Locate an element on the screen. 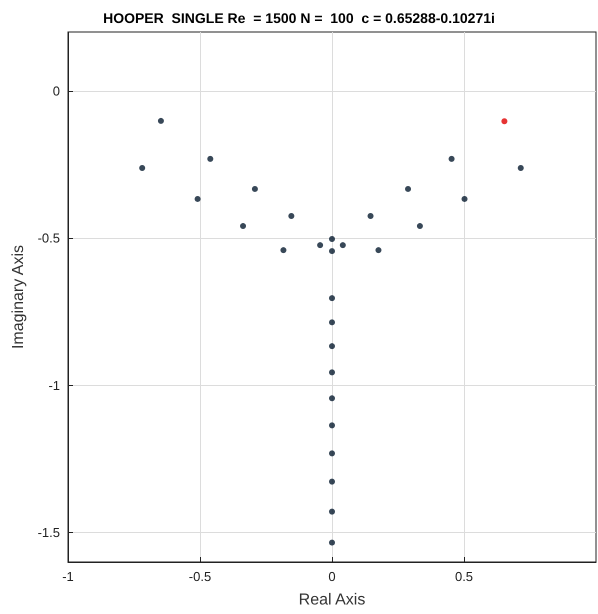 Image resolution: width=598 pixels, height=614 pixels. y-tick-label: -0.5 is located at coordinates (49, 238).